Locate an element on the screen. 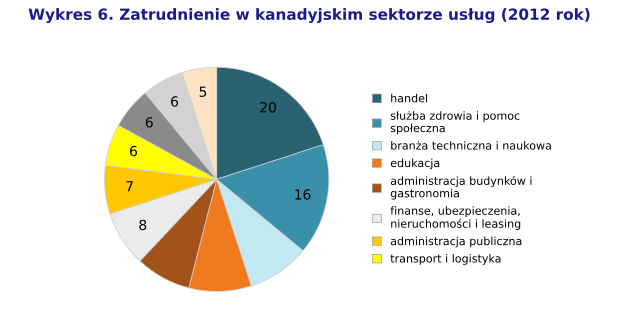 Image resolution: width=619 pixels, height=326 pixels. data-label: 16 is located at coordinates (303, 194).